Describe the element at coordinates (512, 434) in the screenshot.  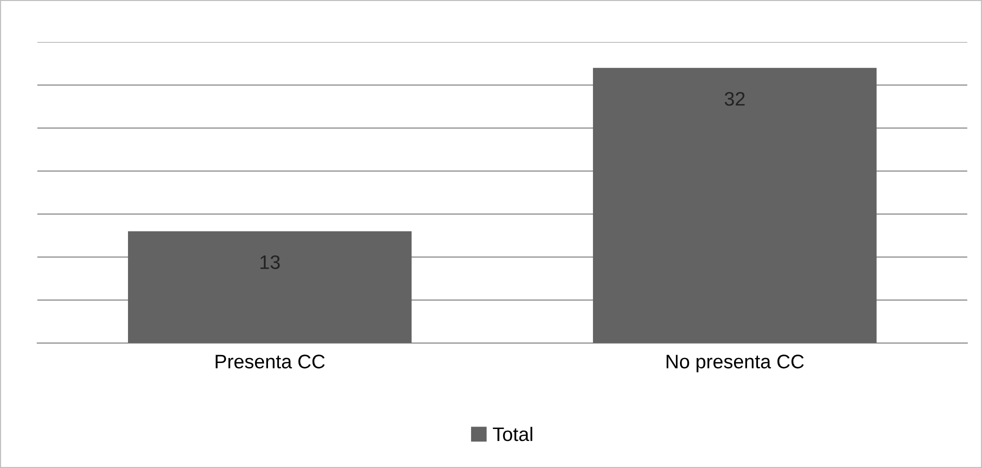
I see `legend-label: Total` at that location.